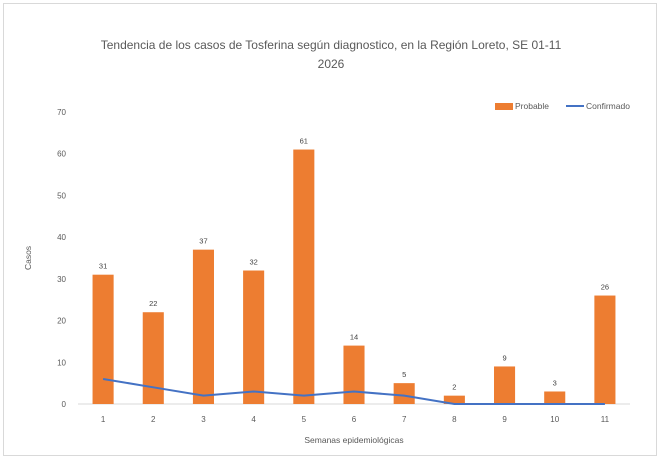 This screenshot has width=662, height=461. Describe the element at coordinates (153, 303) in the screenshot. I see `bar-data-label: 22` at that location.